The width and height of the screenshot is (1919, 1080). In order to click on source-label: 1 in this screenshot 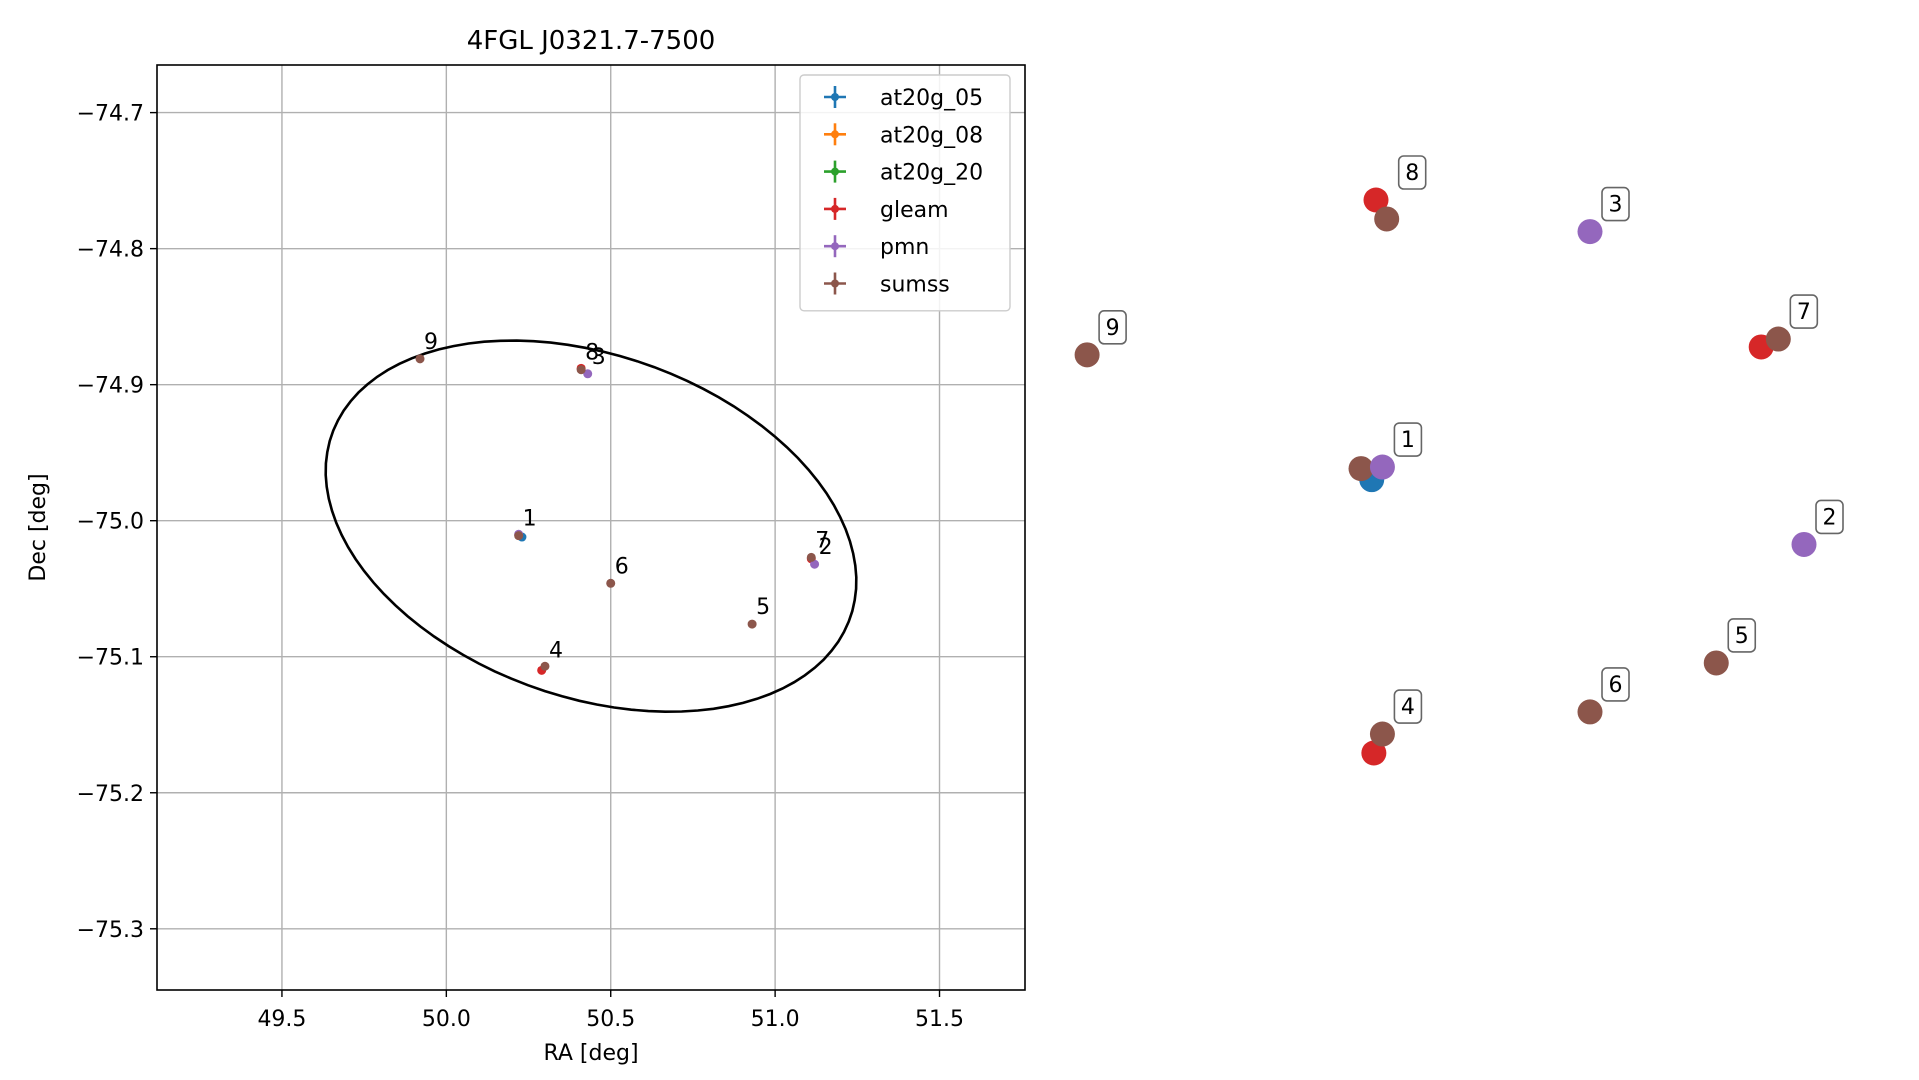, I will do `click(530, 519)`.